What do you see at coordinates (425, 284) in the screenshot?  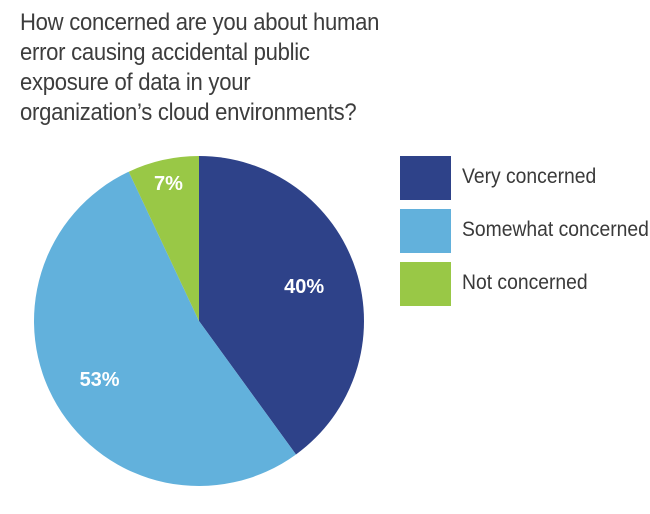 I see `legend-swatch-not-concerned` at bounding box center [425, 284].